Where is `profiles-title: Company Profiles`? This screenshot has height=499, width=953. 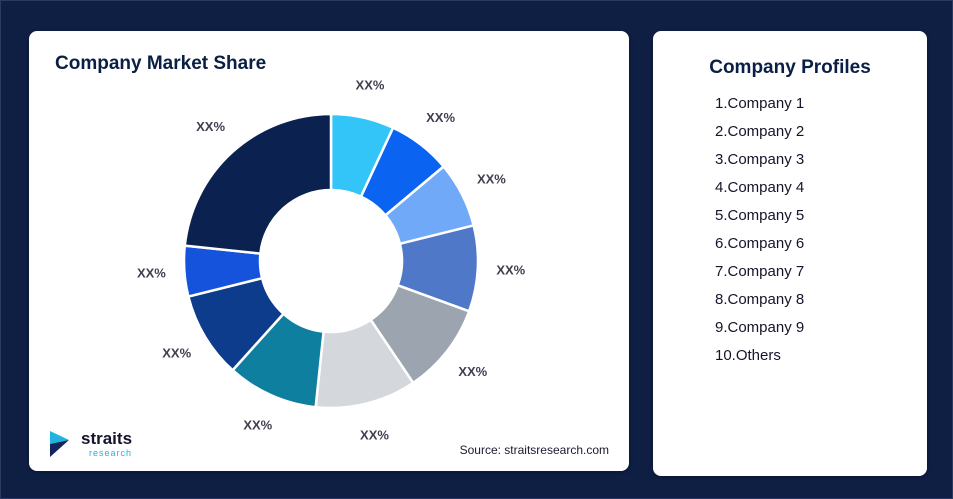
profiles-title: Company Profiles is located at coordinates (790, 67).